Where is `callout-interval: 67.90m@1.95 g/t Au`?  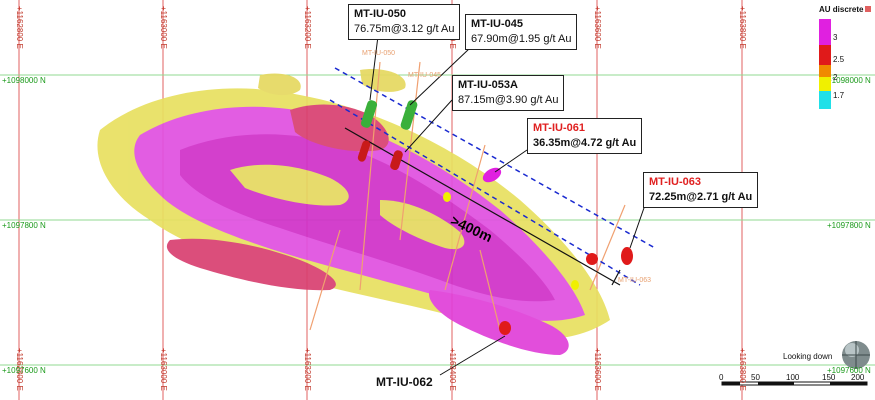 callout-interval: 67.90m@1.95 g/t Au is located at coordinates (521, 39).